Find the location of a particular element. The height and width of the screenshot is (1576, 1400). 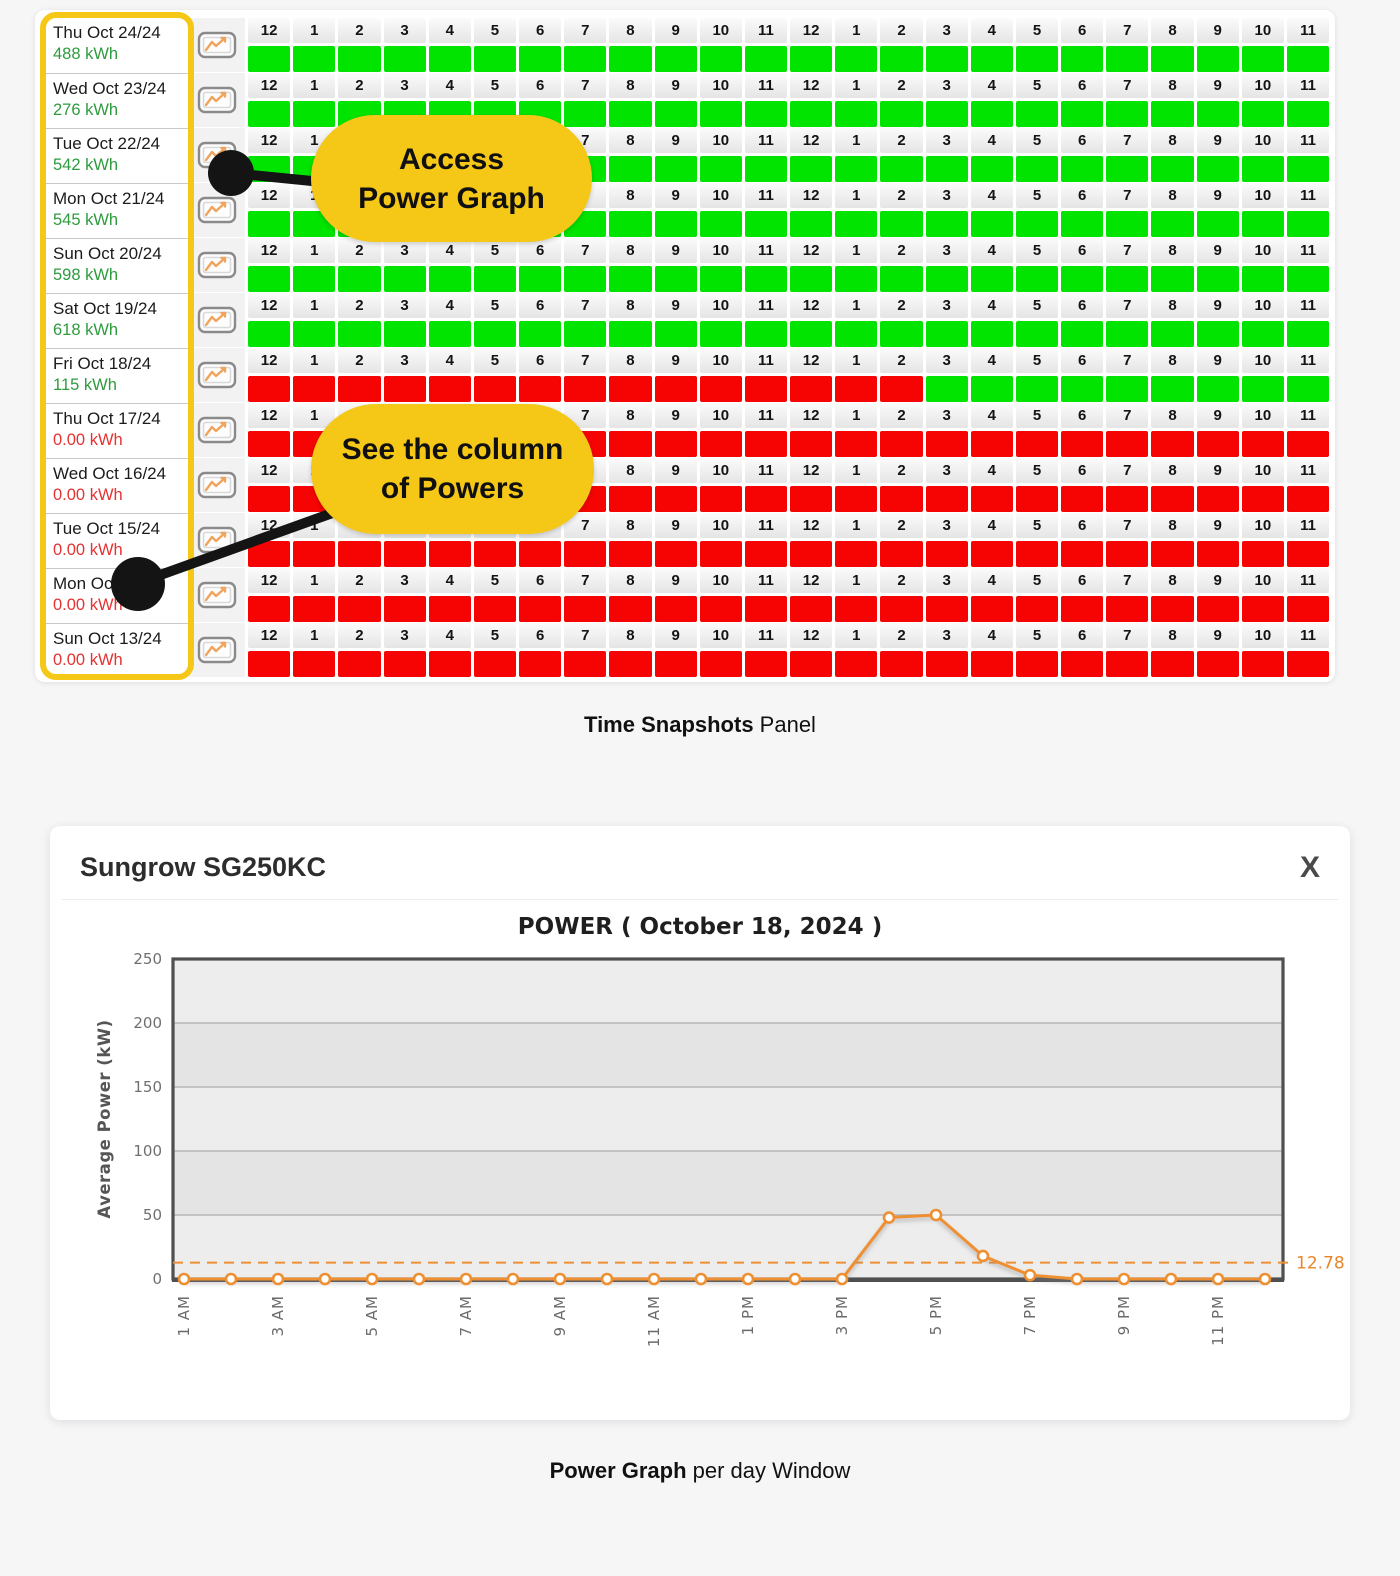

hour-column: 3 is located at coordinates (946, 485).